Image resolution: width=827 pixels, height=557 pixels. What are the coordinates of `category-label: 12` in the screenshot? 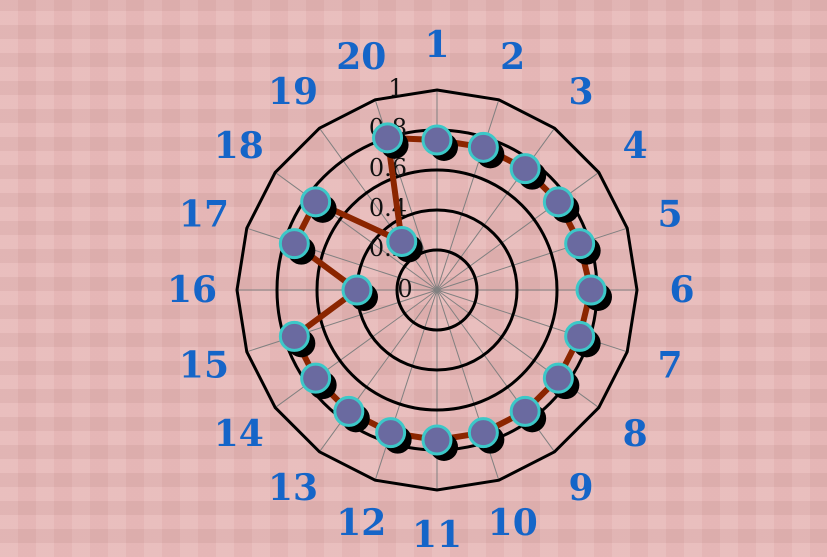 It's located at (361, 523).